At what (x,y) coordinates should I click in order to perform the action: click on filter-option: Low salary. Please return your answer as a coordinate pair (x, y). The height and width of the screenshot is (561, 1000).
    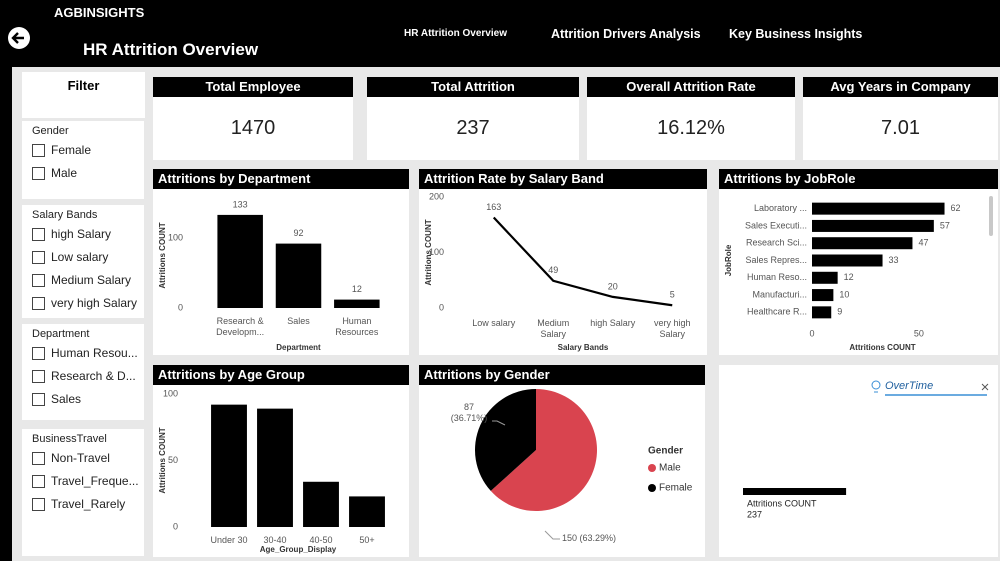
    Looking at the image, I should click on (80, 257).